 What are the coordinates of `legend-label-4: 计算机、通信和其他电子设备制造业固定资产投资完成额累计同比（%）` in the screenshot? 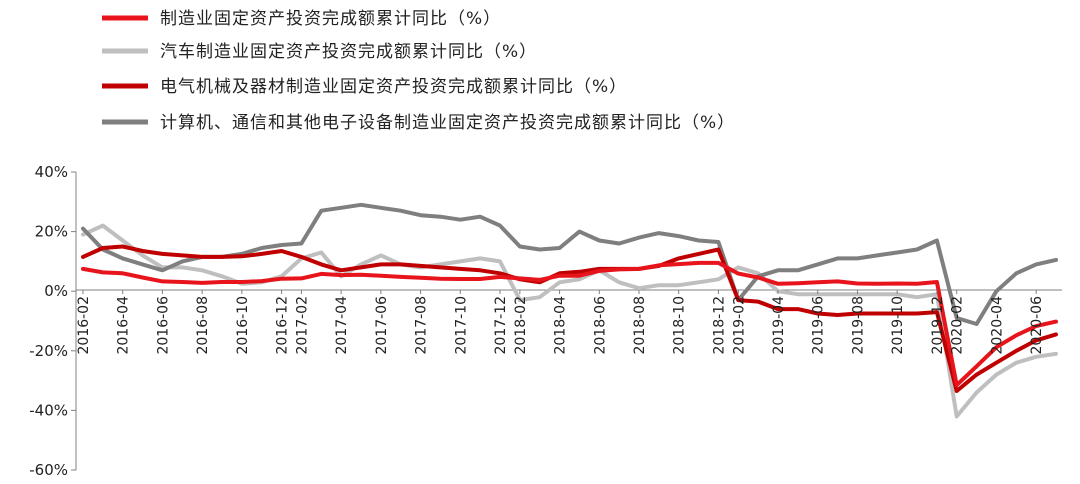 It's located at (447, 123).